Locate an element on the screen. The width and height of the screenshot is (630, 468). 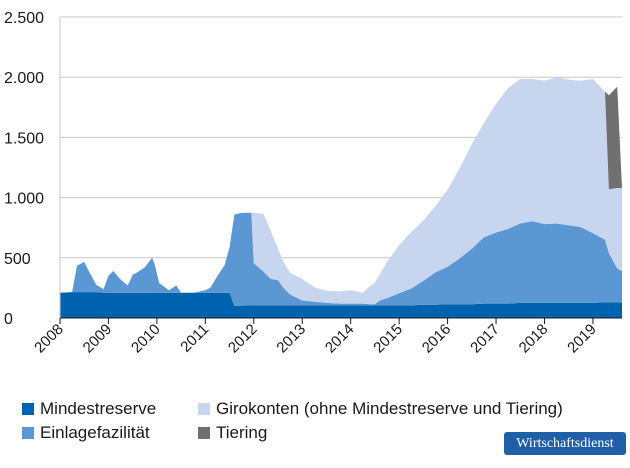
y-tick-label-5: 2.500 is located at coordinates (24, 18).